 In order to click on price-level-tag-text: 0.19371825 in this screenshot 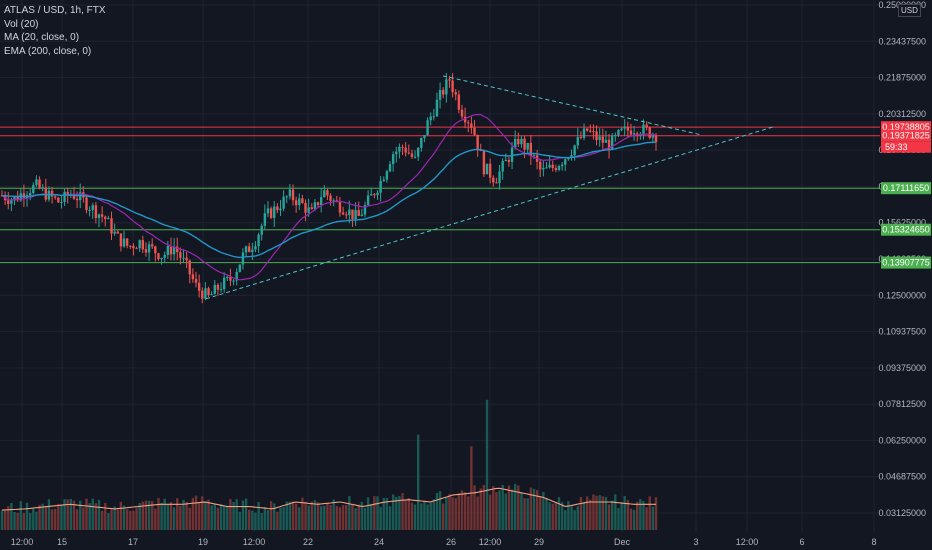, I will do `click(906, 136)`.